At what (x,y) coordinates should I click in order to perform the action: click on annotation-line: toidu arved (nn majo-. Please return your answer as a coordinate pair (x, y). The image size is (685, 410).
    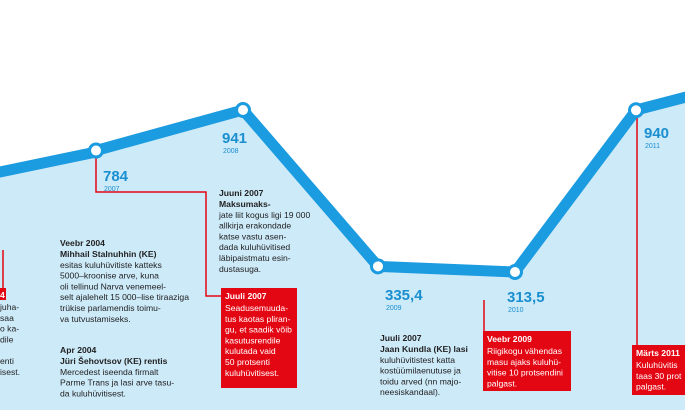
    Looking at the image, I should click on (420, 381).